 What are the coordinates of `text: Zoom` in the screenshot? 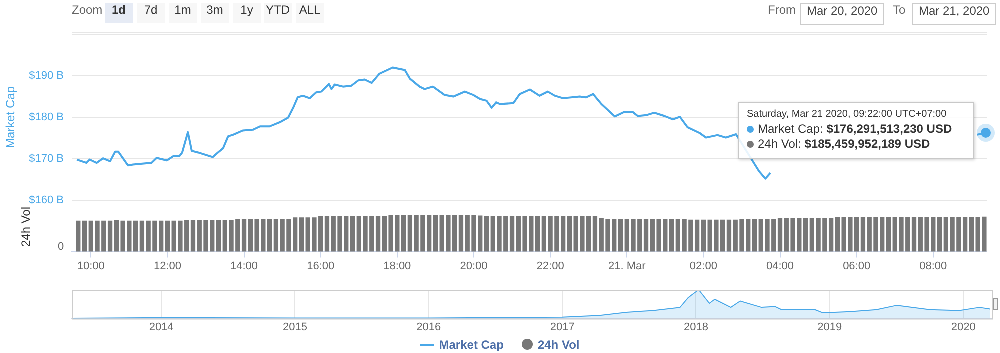 It's located at (87, 11).